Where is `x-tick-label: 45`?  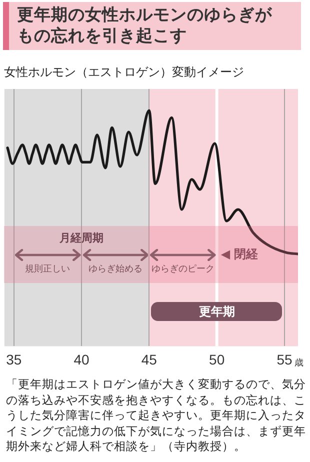
x-tick-label: 45 is located at coordinates (149, 359).